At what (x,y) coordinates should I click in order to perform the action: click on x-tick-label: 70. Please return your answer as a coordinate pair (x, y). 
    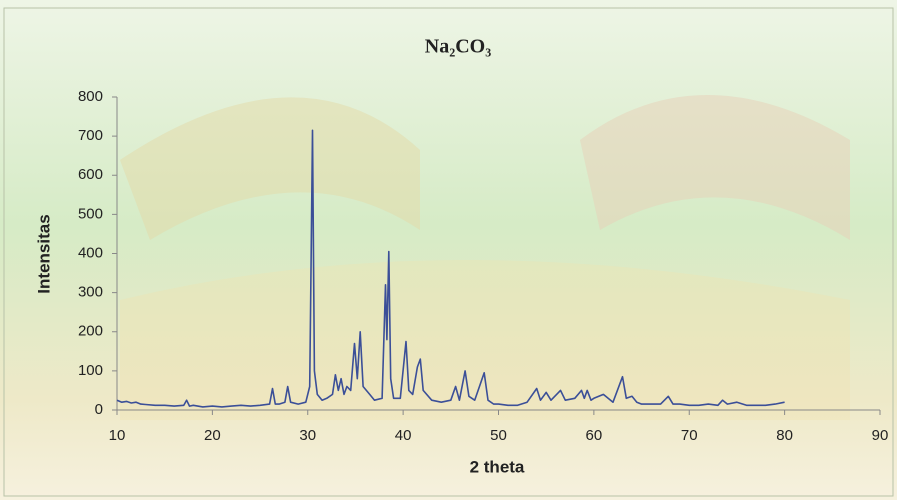
    Looking at the image, I should click on (689, 435).